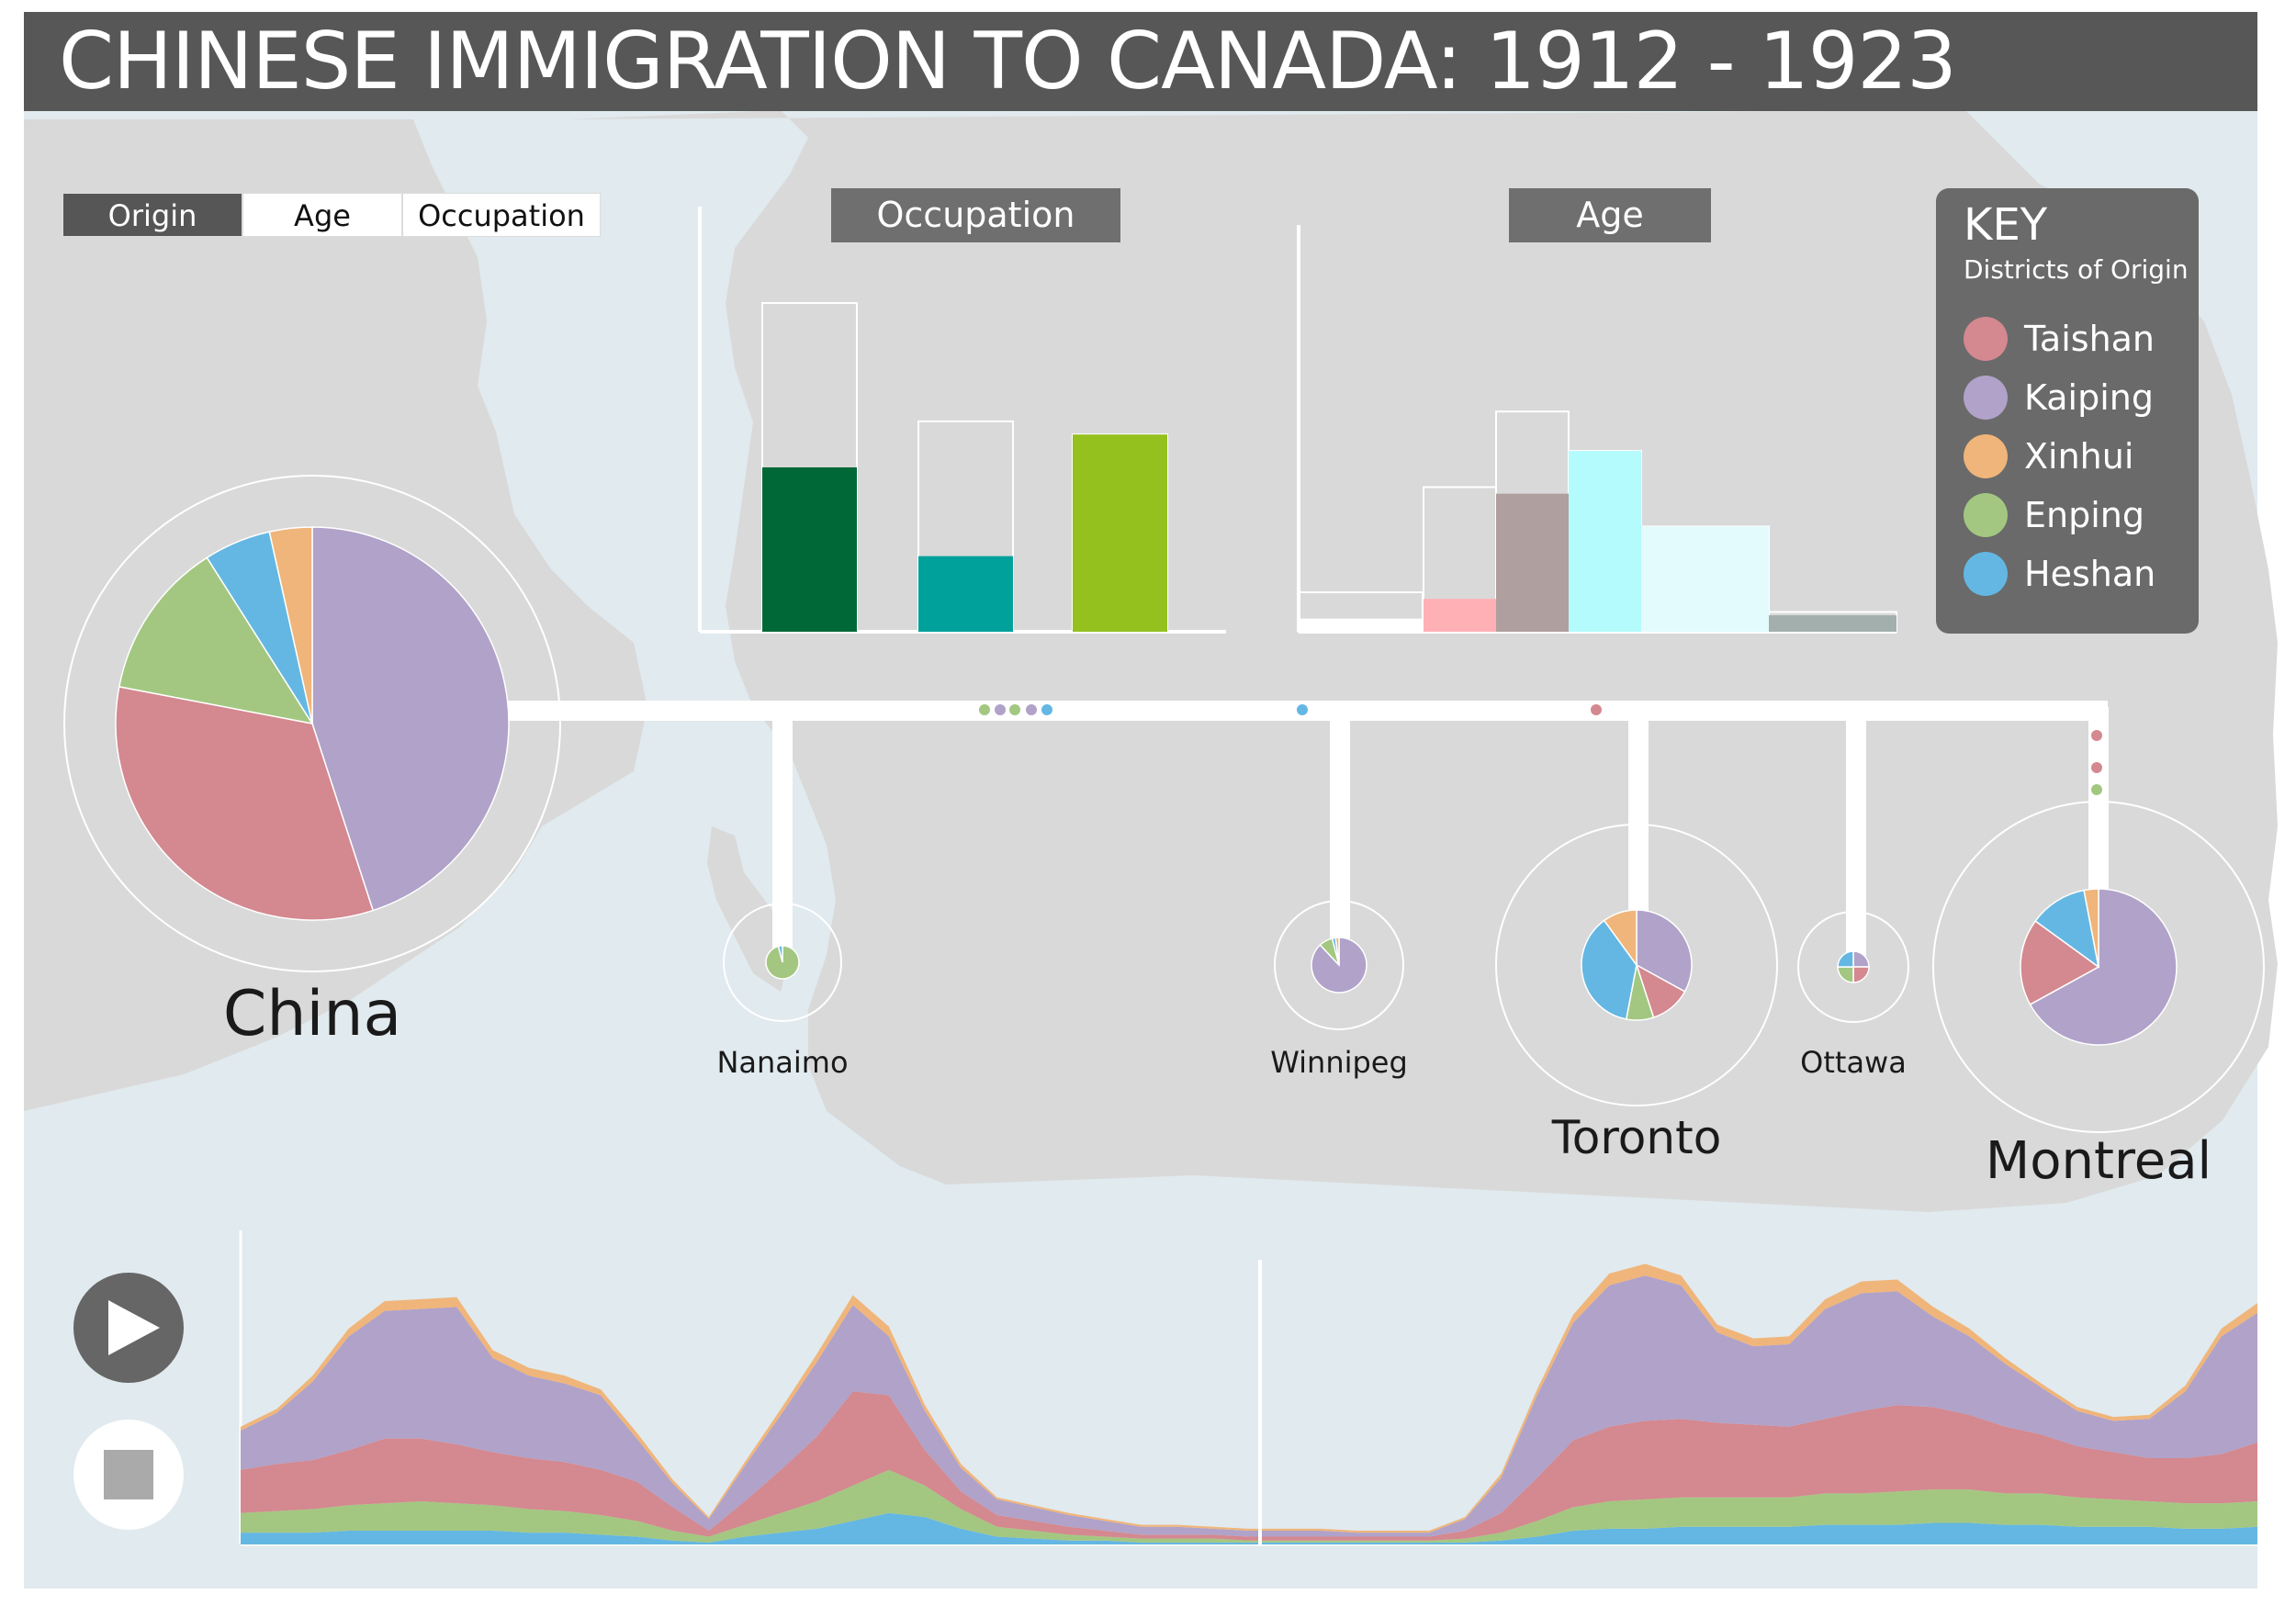 Image resolution: width=2296 pixels, height=1617 pixels. Describe the element at coordinates (1853, 1062) in the screenshot. I see `ottawa-label: Ottawa` at that location.